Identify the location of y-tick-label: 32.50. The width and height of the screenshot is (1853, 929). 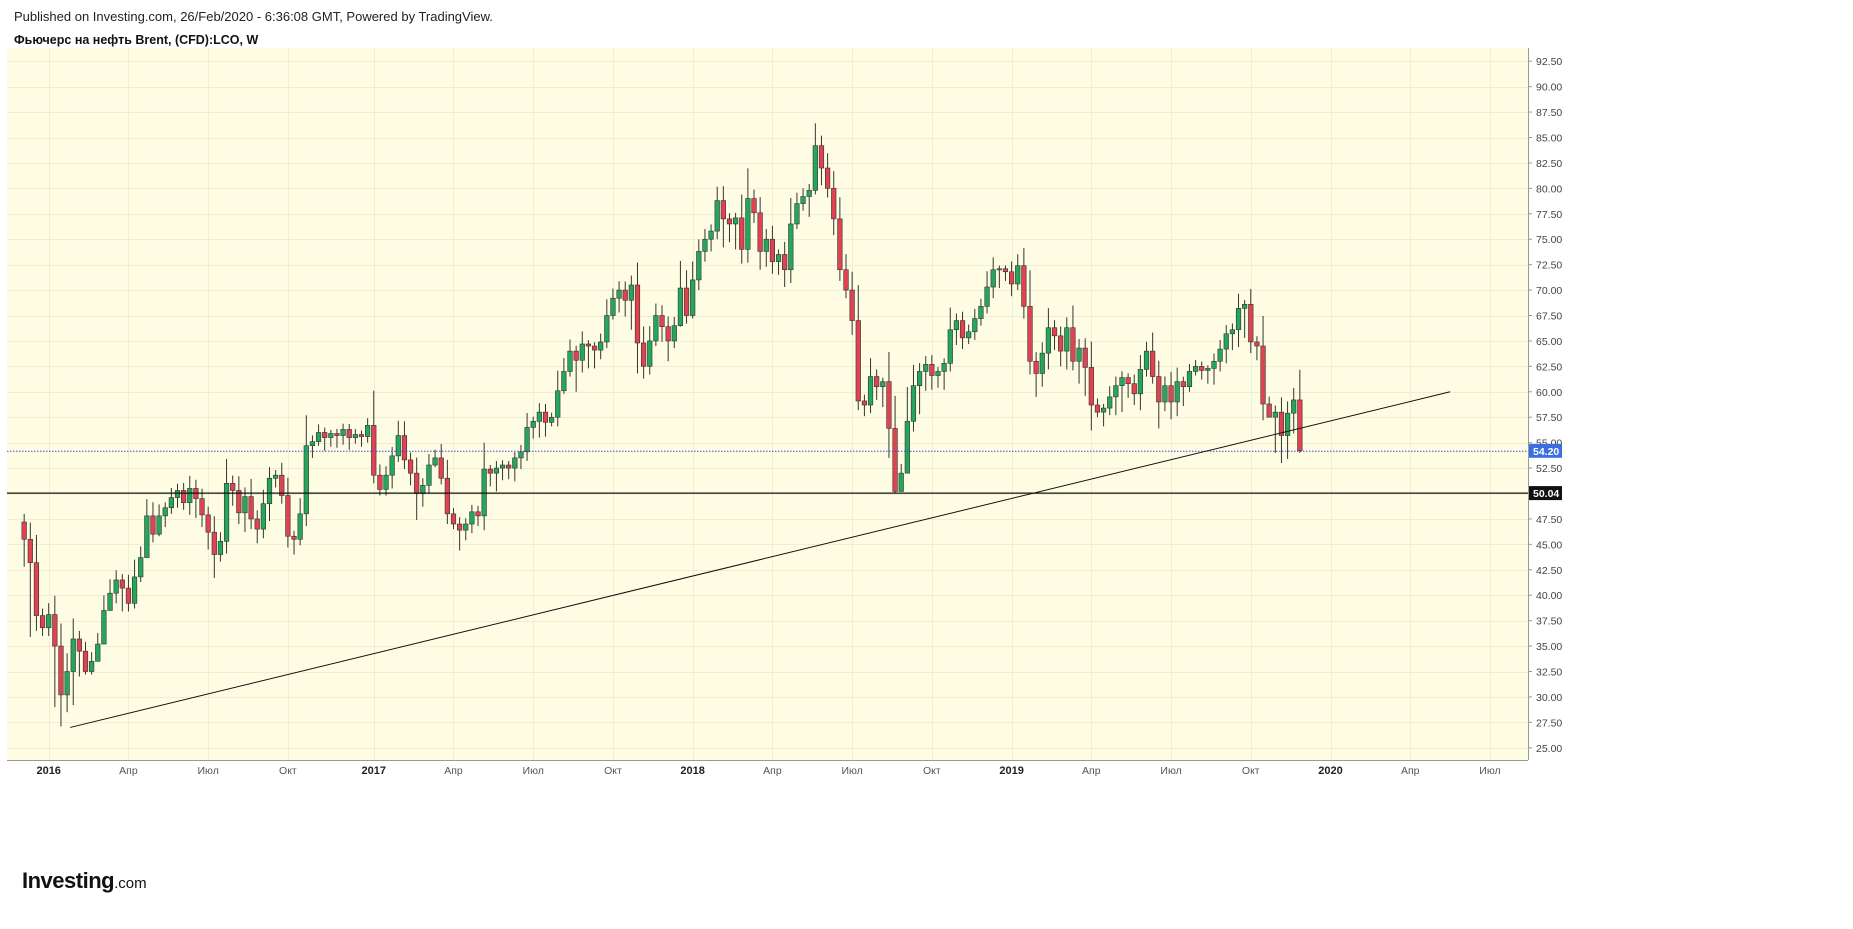
(1549, 673).